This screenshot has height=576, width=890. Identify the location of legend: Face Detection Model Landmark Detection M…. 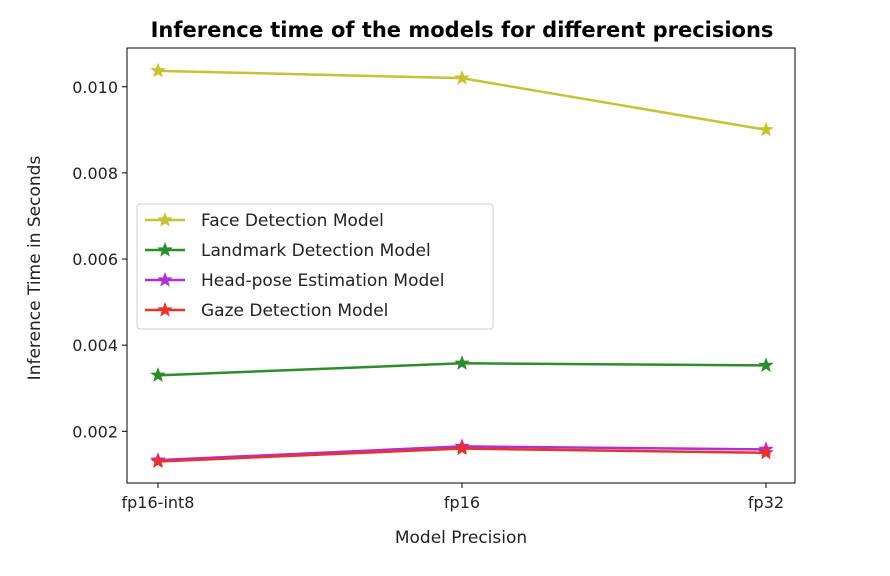
(315, 266).